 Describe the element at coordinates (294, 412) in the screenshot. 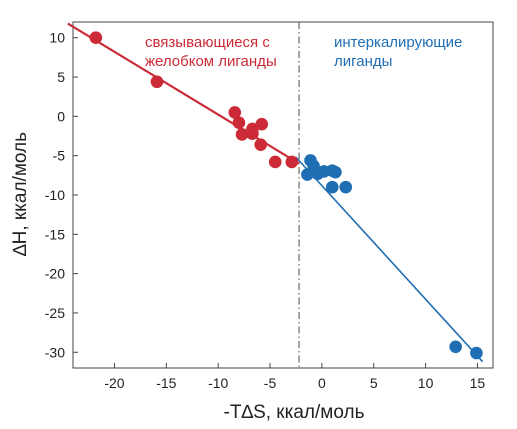

I see `x-axis-title: -T∆S, ккал/моль` at that location.